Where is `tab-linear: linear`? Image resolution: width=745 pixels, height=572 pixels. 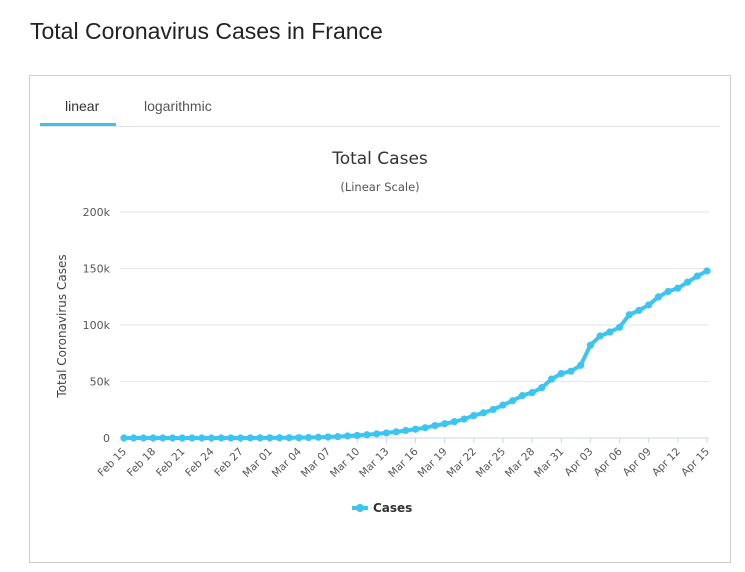
tab-linear: linear is located at coordinates (82, 106).